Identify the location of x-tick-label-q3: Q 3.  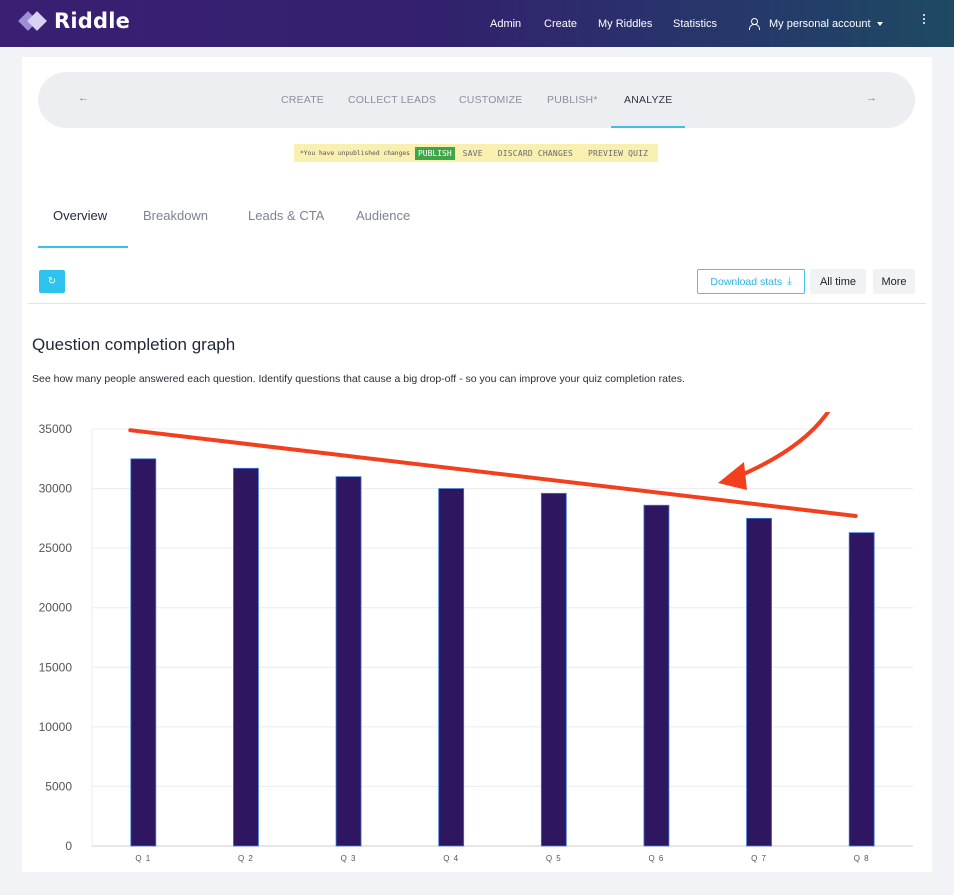
(349, 858).